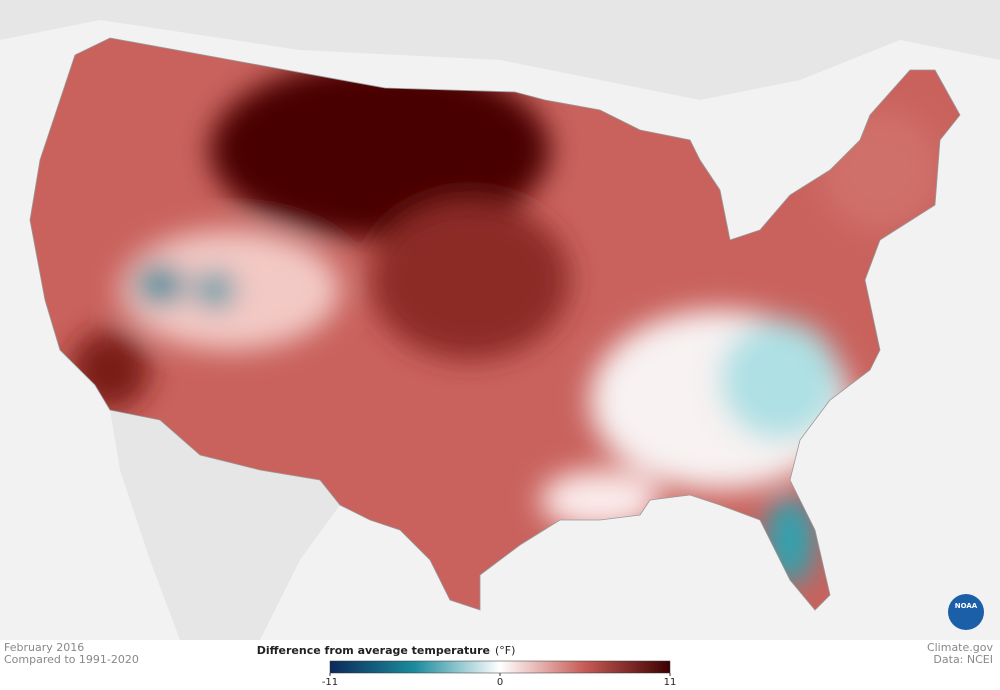 Image resolution: width=1000 pixels, height=690 pixels. I want to click on colorbar, so click(500, 667).